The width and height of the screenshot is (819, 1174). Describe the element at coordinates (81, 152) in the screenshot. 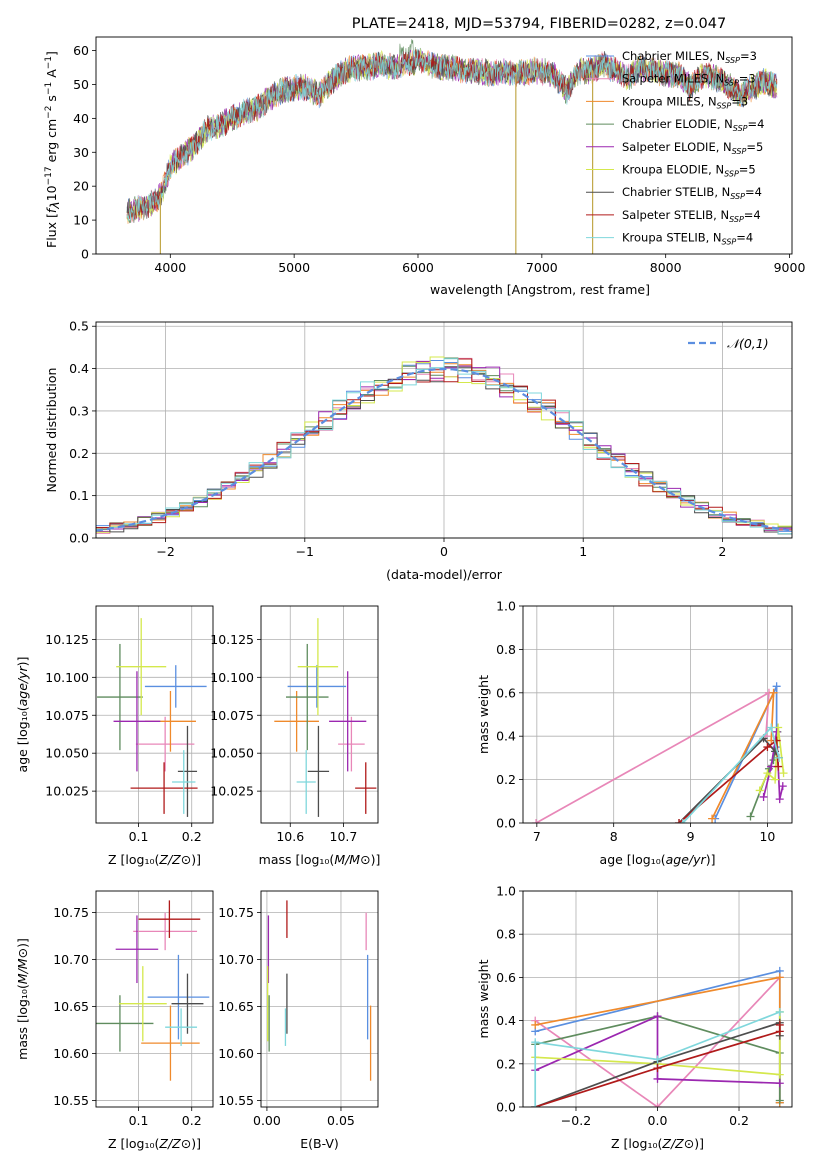

I see `tick-label-y: 30` at that location.